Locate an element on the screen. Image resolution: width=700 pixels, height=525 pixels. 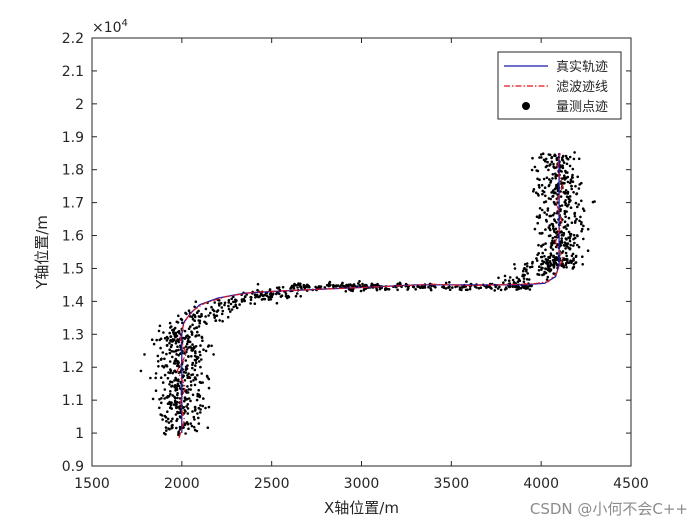
x-tick-label: 4000 is located at coordinates (541, 484).